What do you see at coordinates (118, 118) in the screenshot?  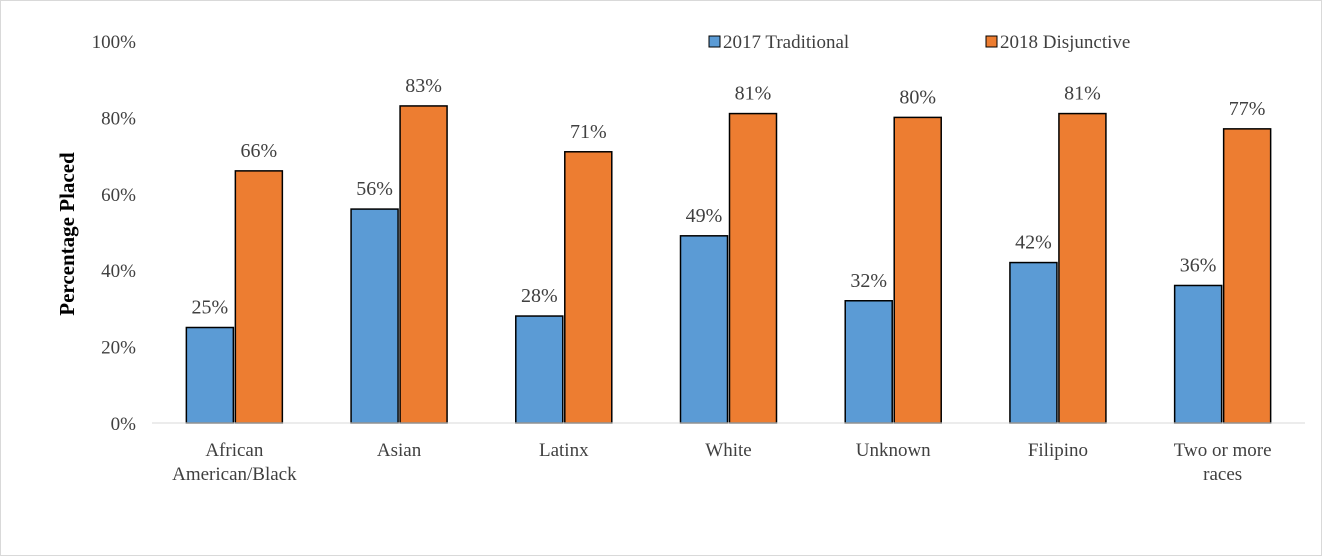 I see `y-tick-label: 80%` at bounding box center [118, 118].